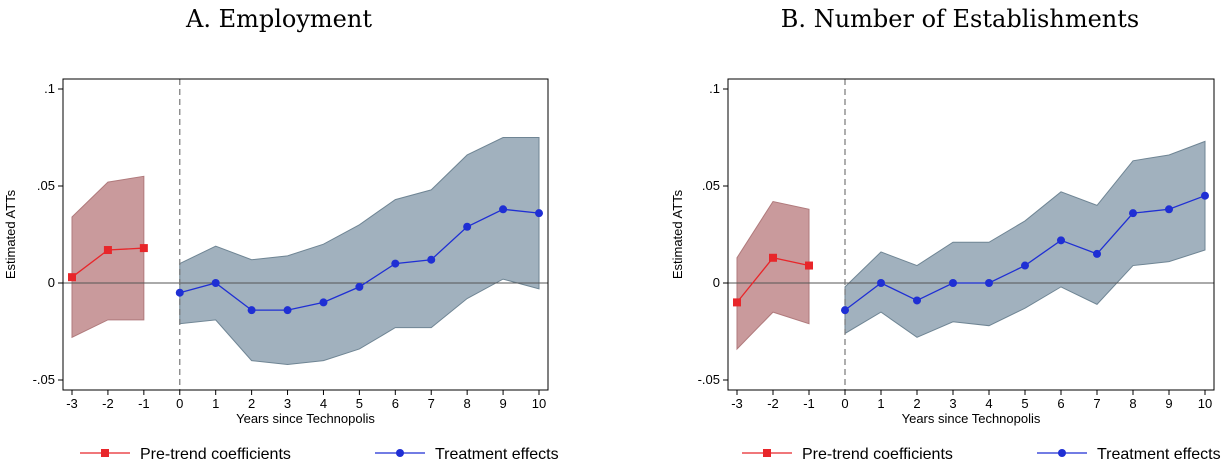  I want to click on chart-title: A. Employment, so click(278, 19).